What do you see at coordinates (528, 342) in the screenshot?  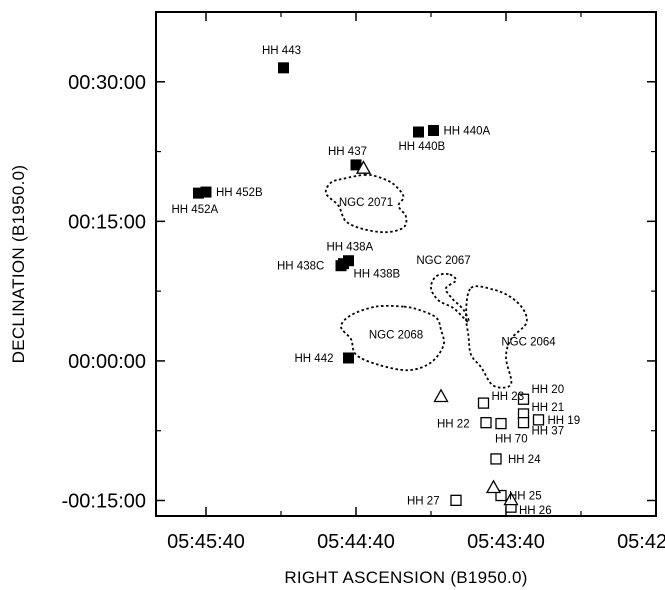 I see `cluster-label: NGC 2064` at bounding box center [528, 342].